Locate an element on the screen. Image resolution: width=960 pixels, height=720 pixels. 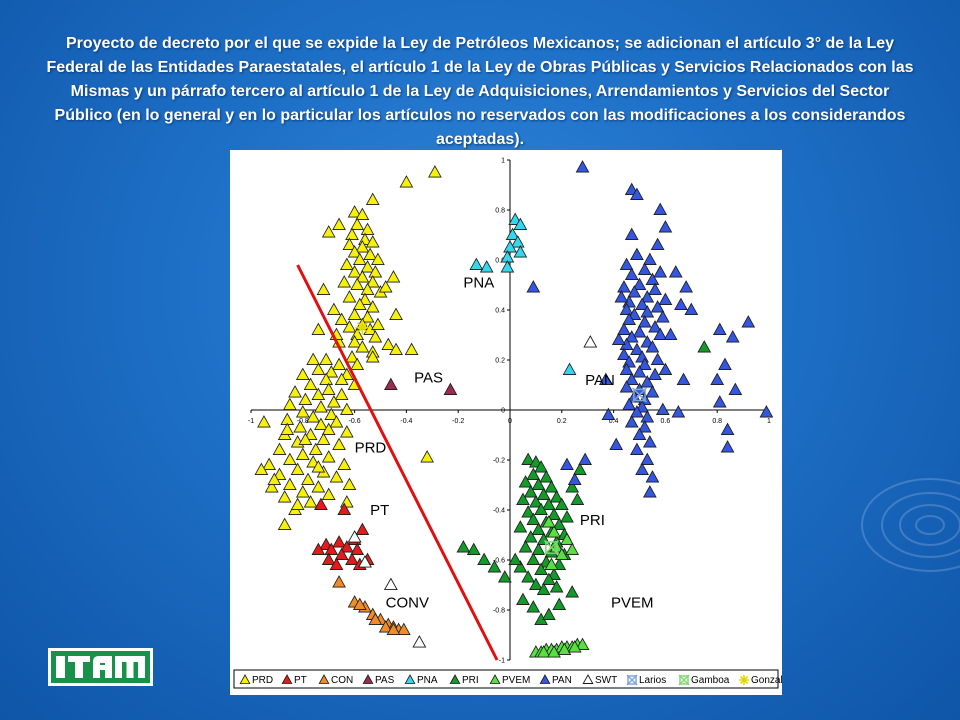
legend-label-pri: PRI is located at coordinates (470, 680).